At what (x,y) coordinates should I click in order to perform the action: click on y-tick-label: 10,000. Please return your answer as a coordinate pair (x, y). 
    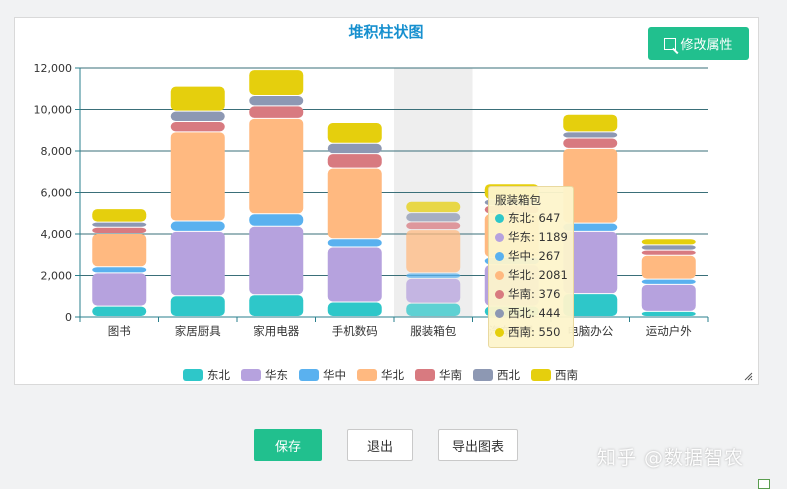
    Looking at the image, I should click on (53, 110).